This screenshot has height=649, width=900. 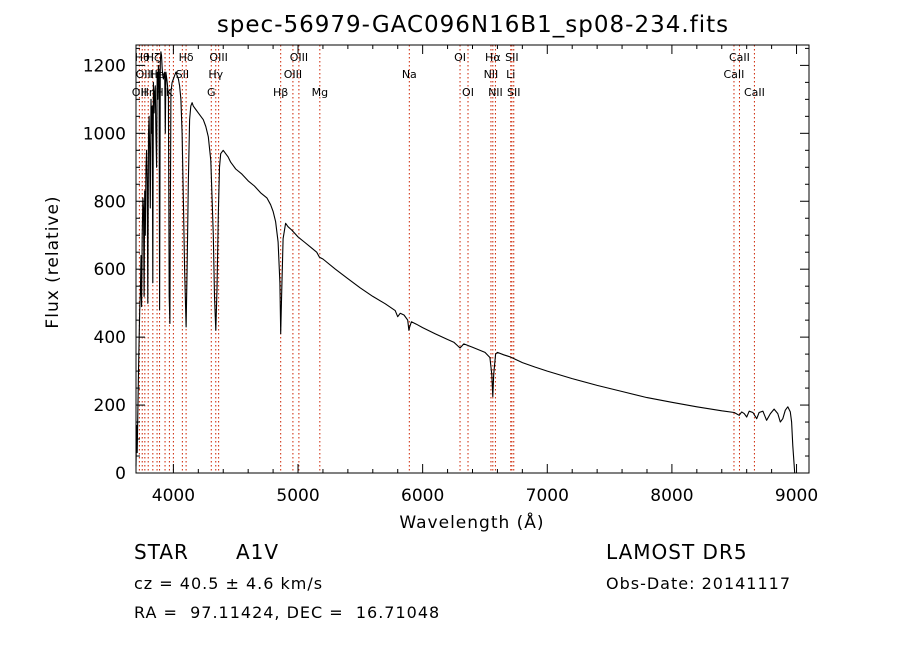 I want to click on y-tick-label: 600, so click(x=110, y=270).